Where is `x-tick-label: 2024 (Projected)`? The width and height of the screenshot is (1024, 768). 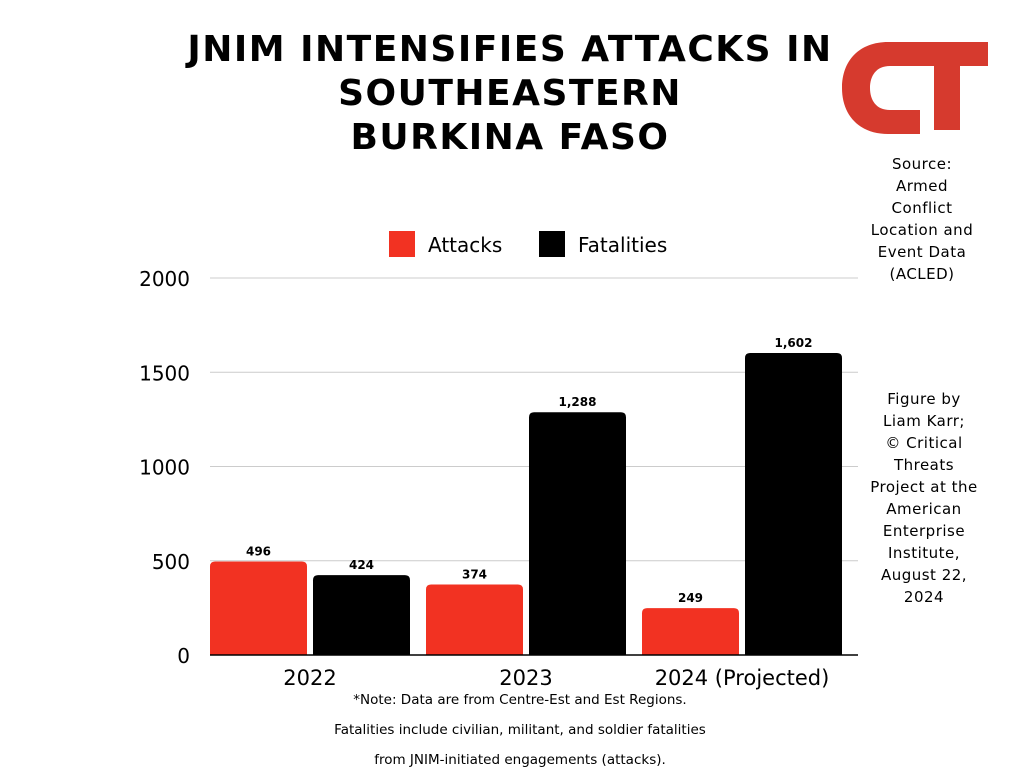
x-tick-label: 2024 (Projected) is located at coordinates (742, 678).